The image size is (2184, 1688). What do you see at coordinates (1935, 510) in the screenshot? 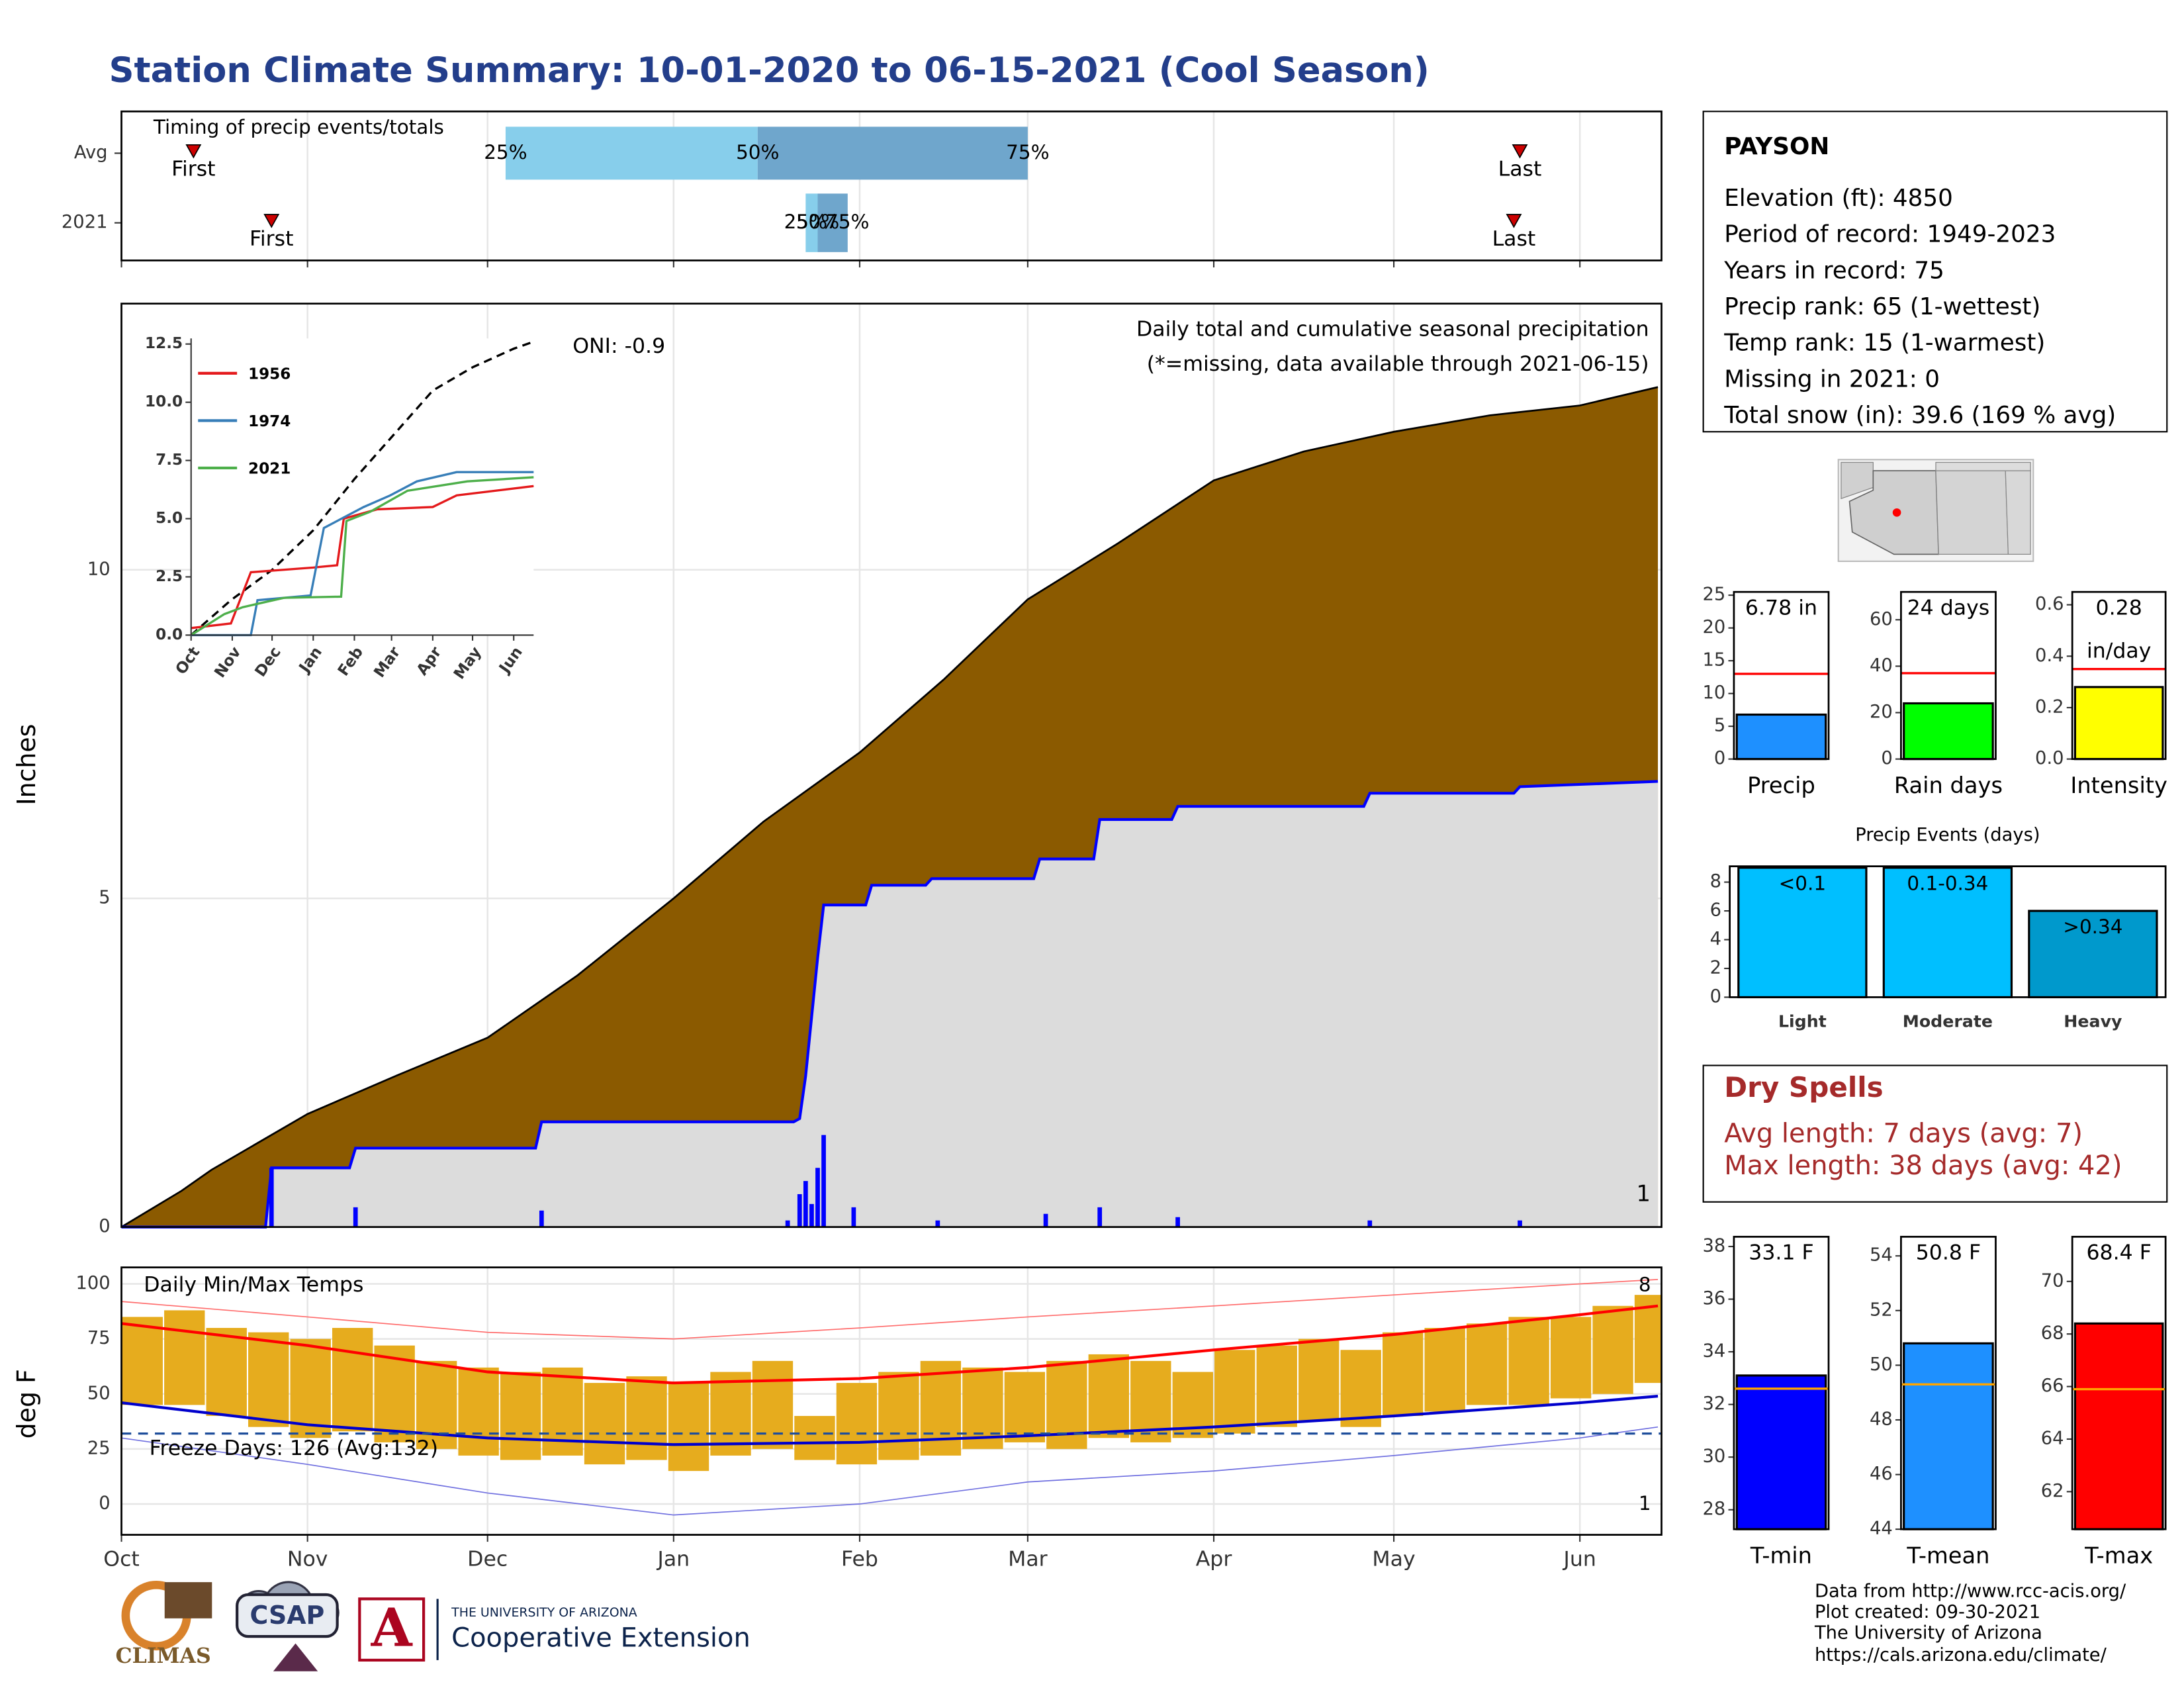
I see `locator-map` at bounding box center [1935, 510].